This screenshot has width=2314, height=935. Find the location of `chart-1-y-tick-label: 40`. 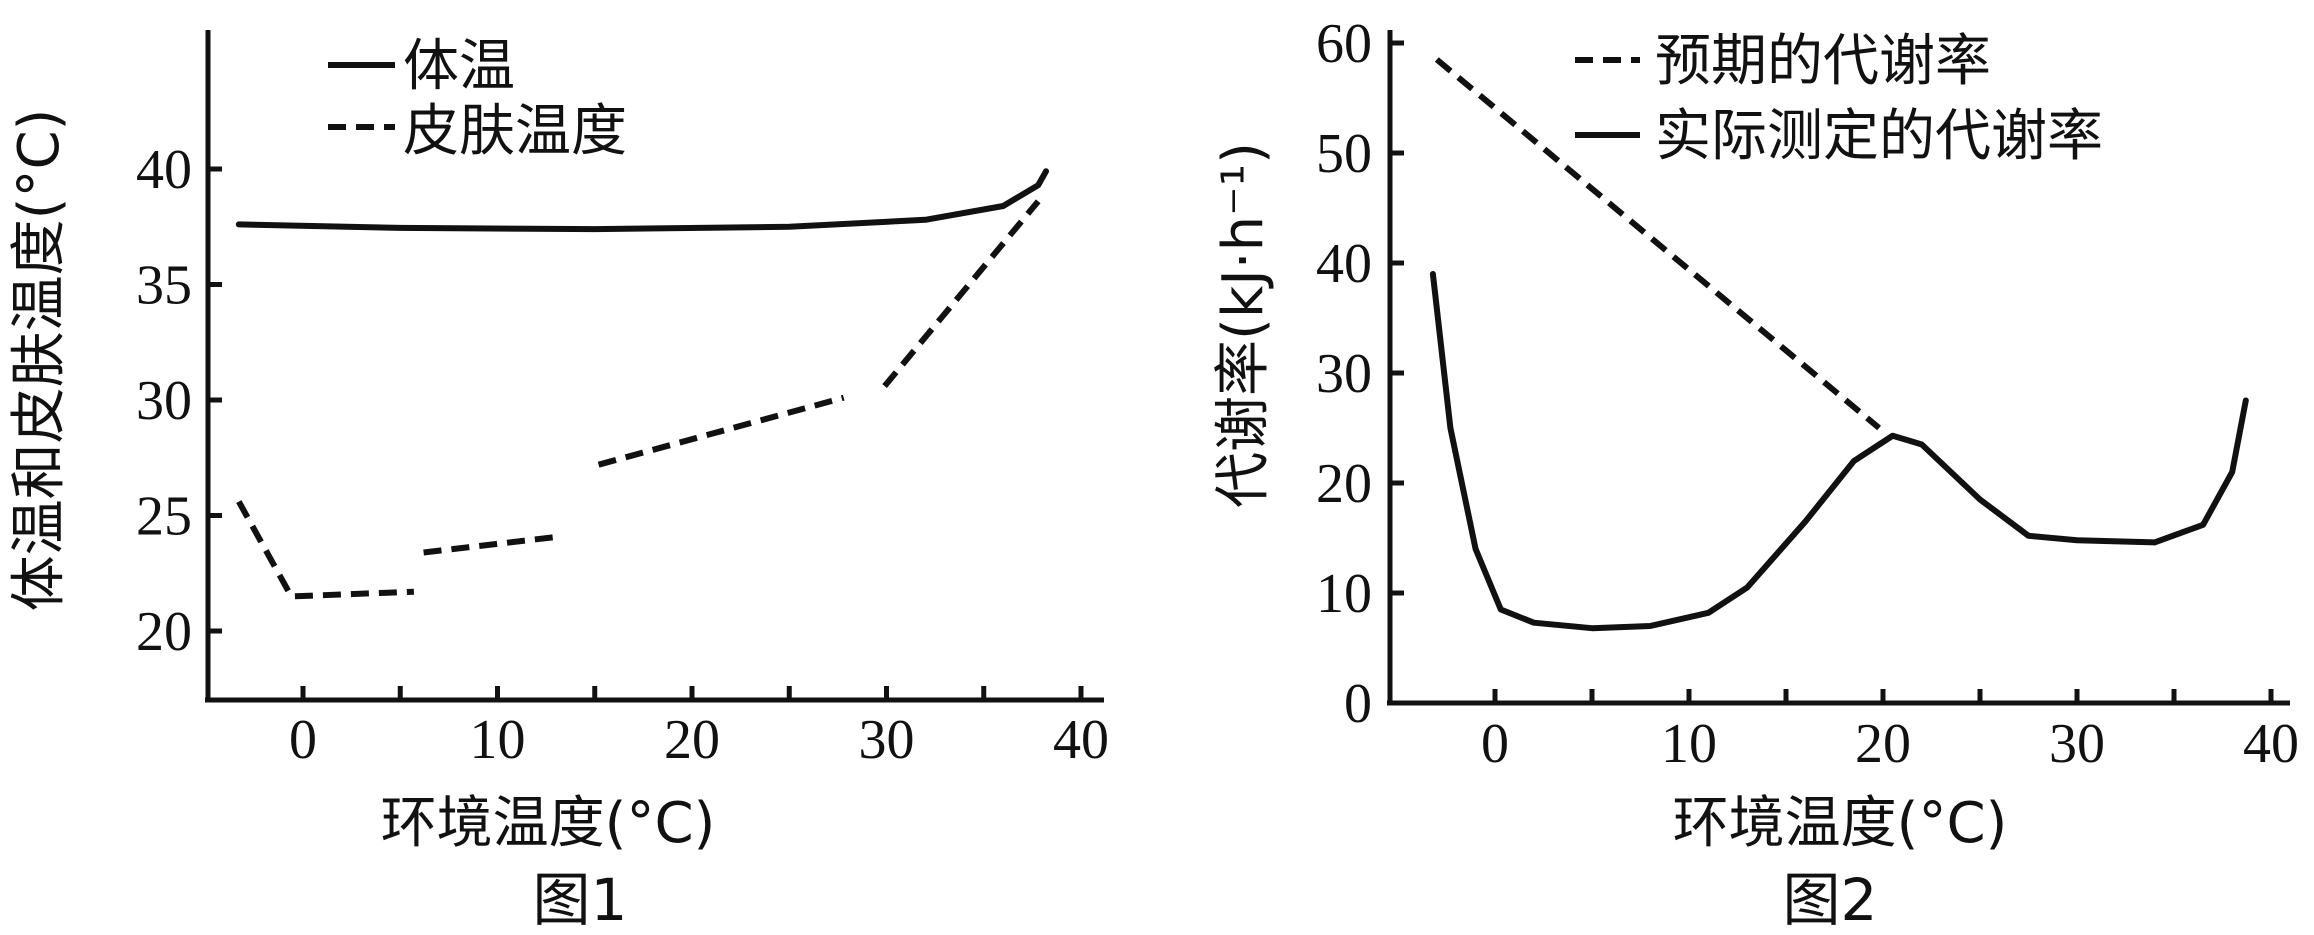

chart-1-y-tick-label: 40 is located at coordinates (164, 170).